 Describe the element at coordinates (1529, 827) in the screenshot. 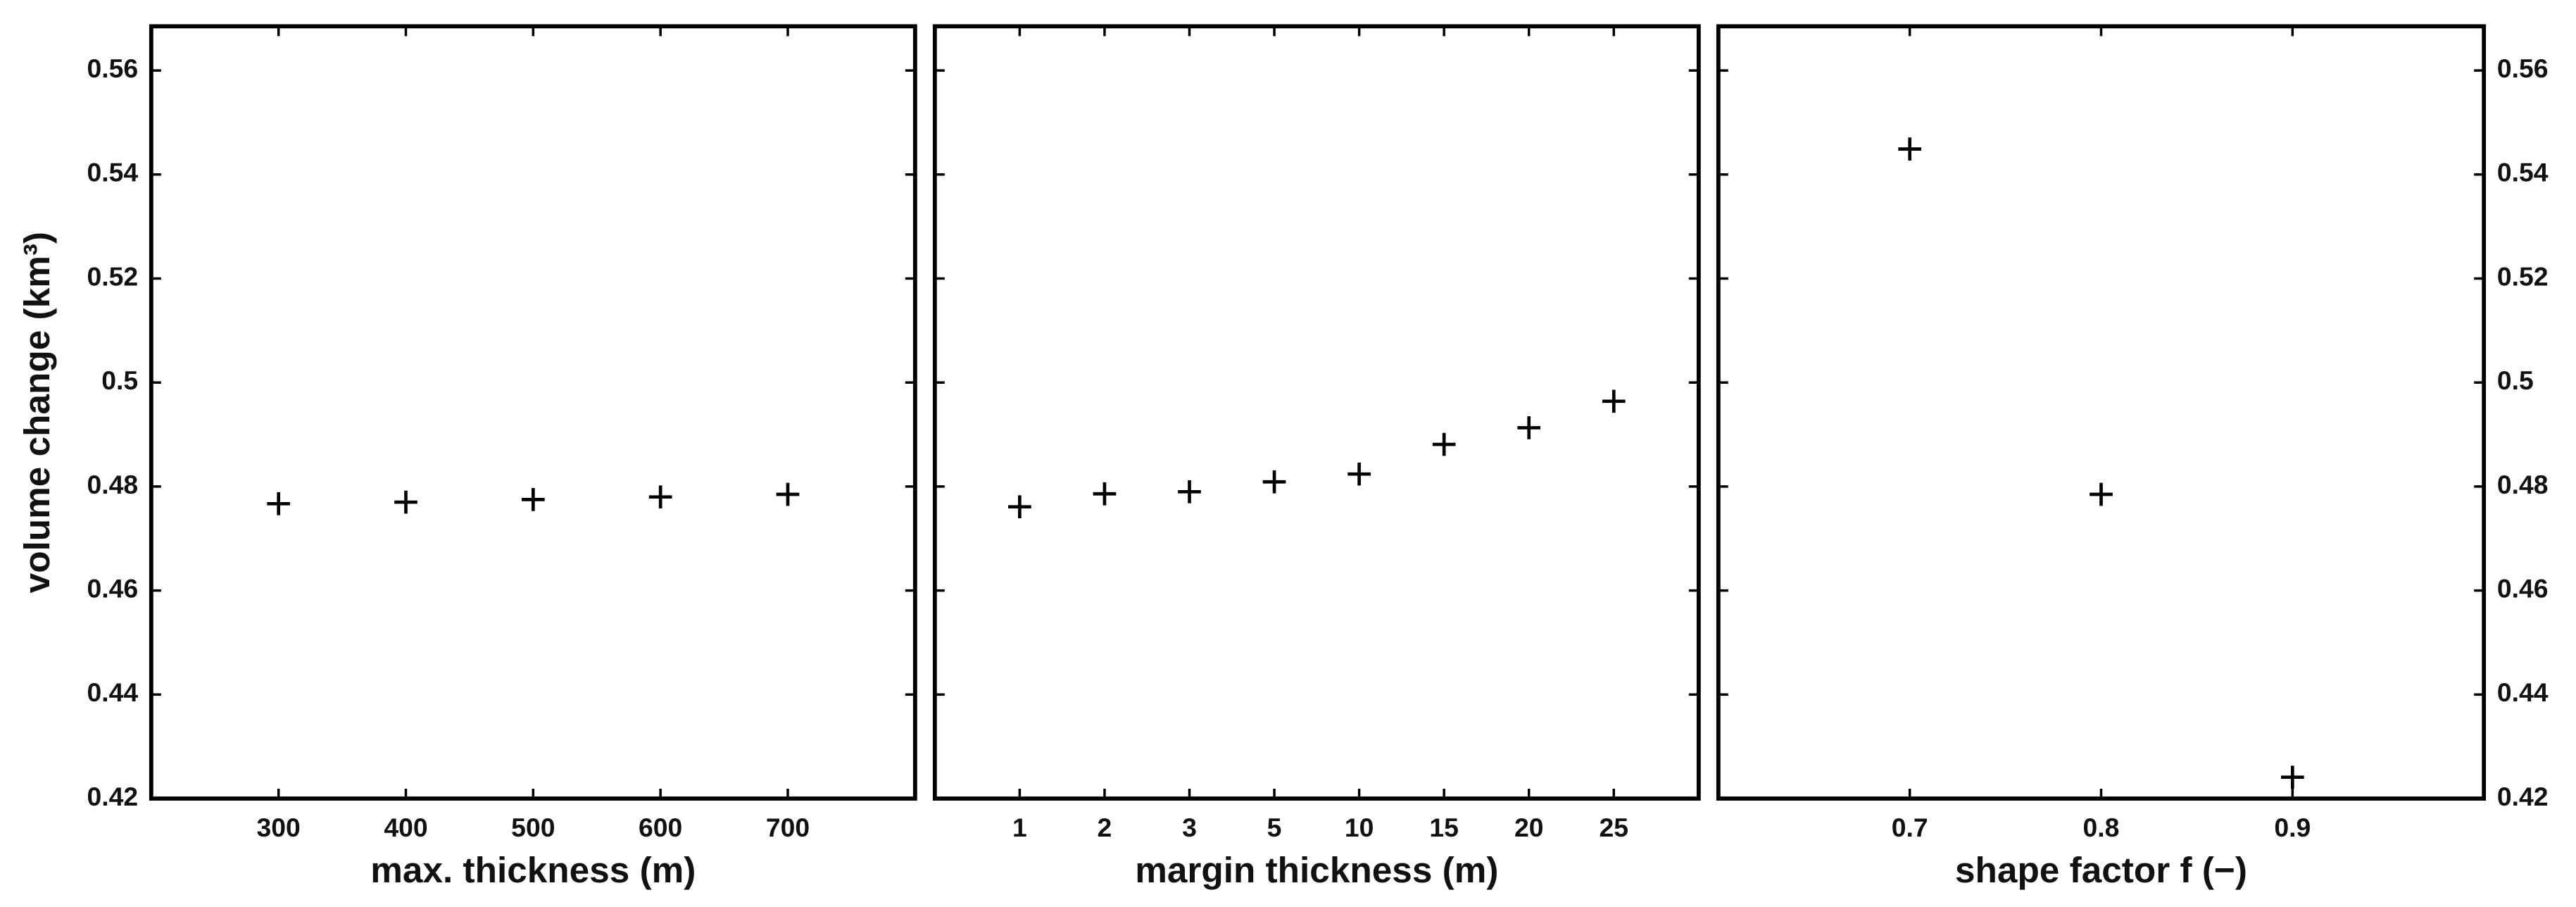

I see `x-tick-label: 20` at that location.